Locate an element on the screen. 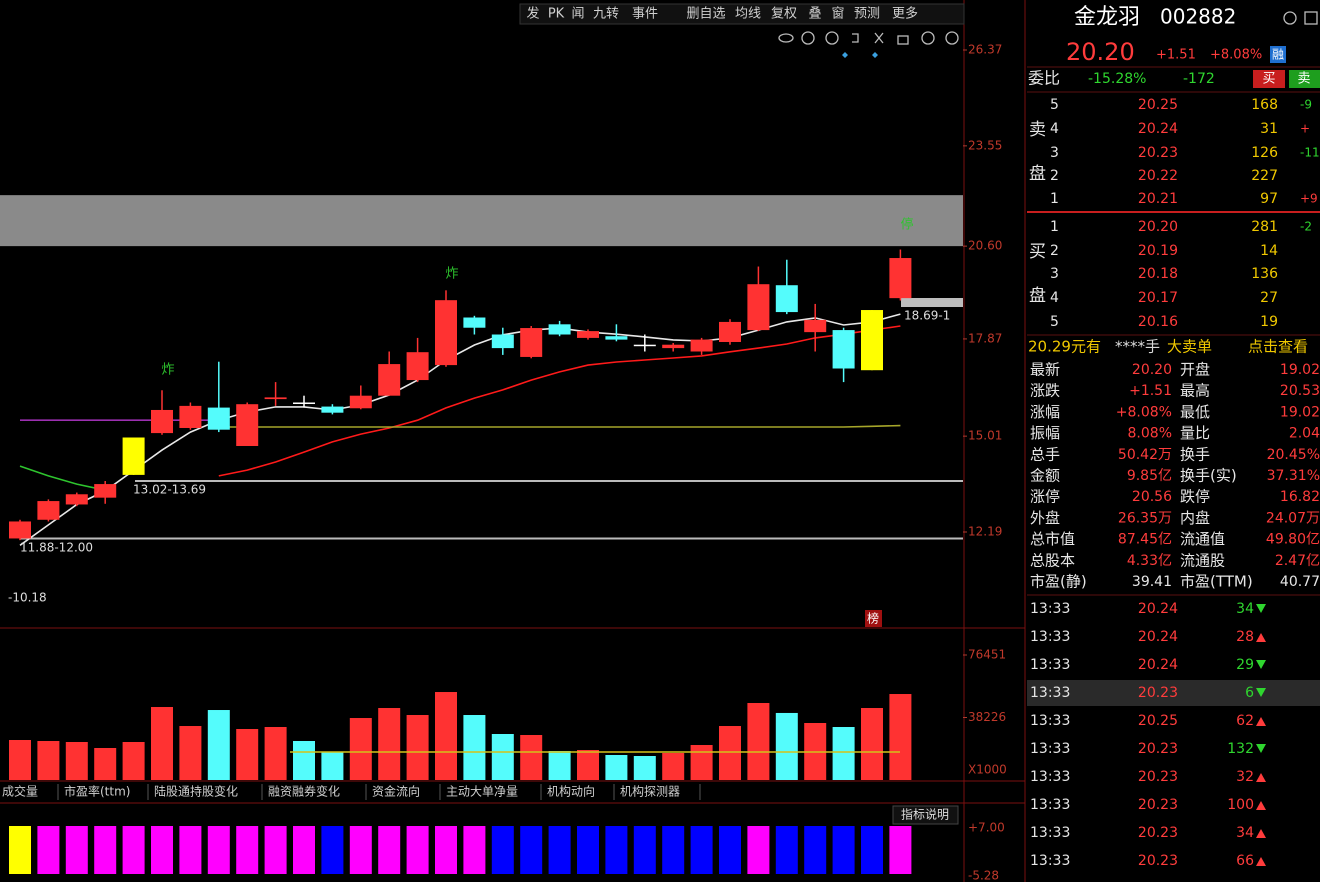 Image resolution: width=1320 pixels, height=882 pixels. tick-arrow is located at coordinates (1261, 692).